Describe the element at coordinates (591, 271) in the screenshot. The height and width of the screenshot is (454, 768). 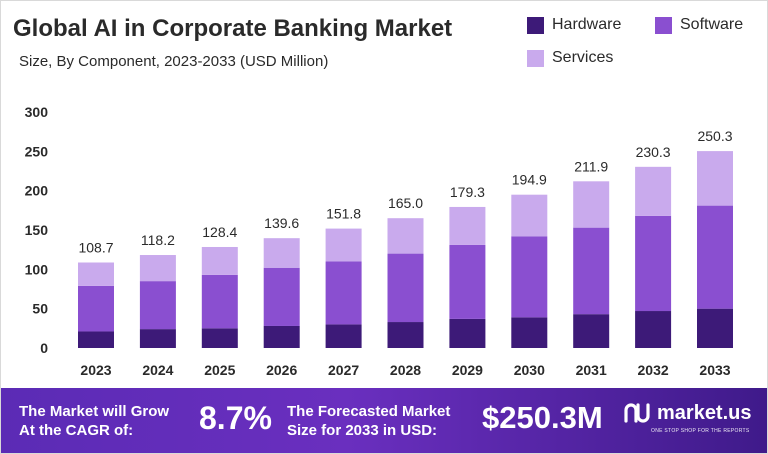
I see `bar-software-2031` at that location.